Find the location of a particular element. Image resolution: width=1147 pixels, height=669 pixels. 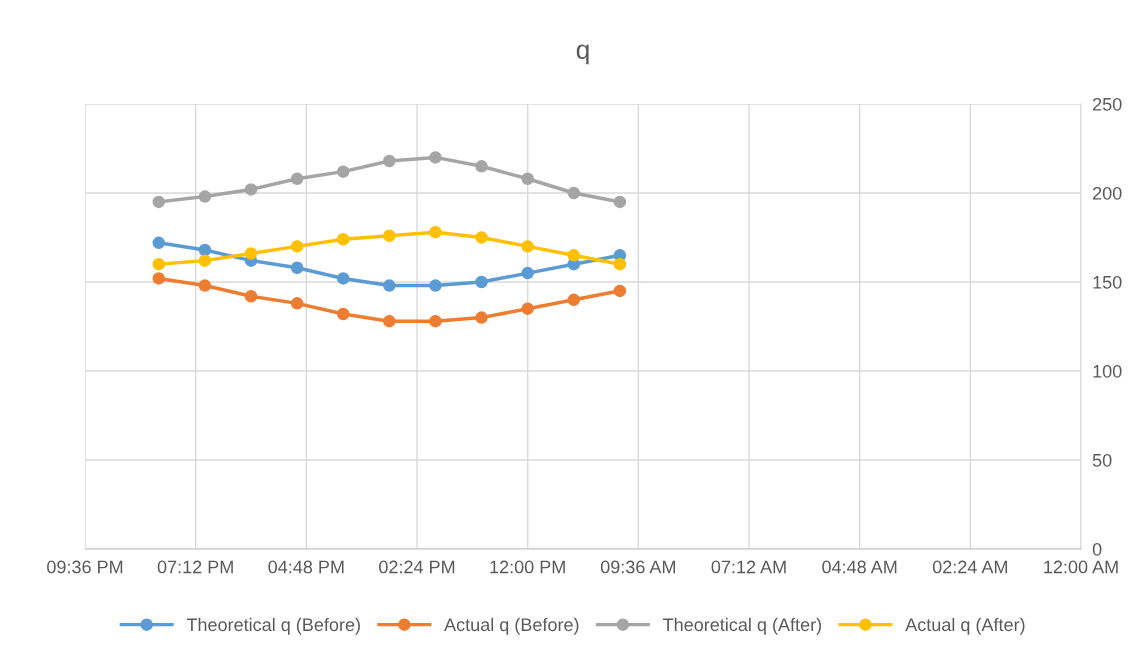

x-tick-label: 02:24 AM is located at coordinates (969, 567).